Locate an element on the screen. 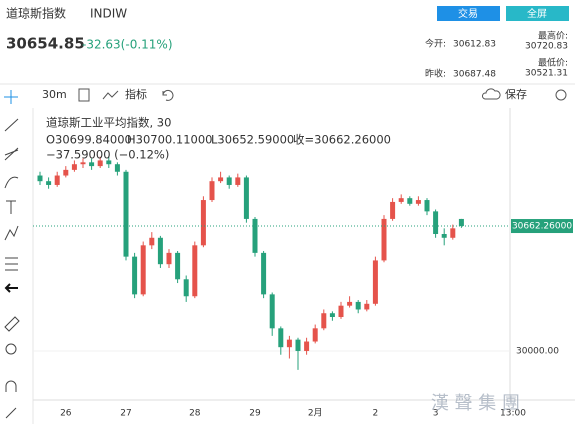 The image size is (575, 424). legend-change: −37.59000 (−0.12%) is located at coordinates (107, 155).